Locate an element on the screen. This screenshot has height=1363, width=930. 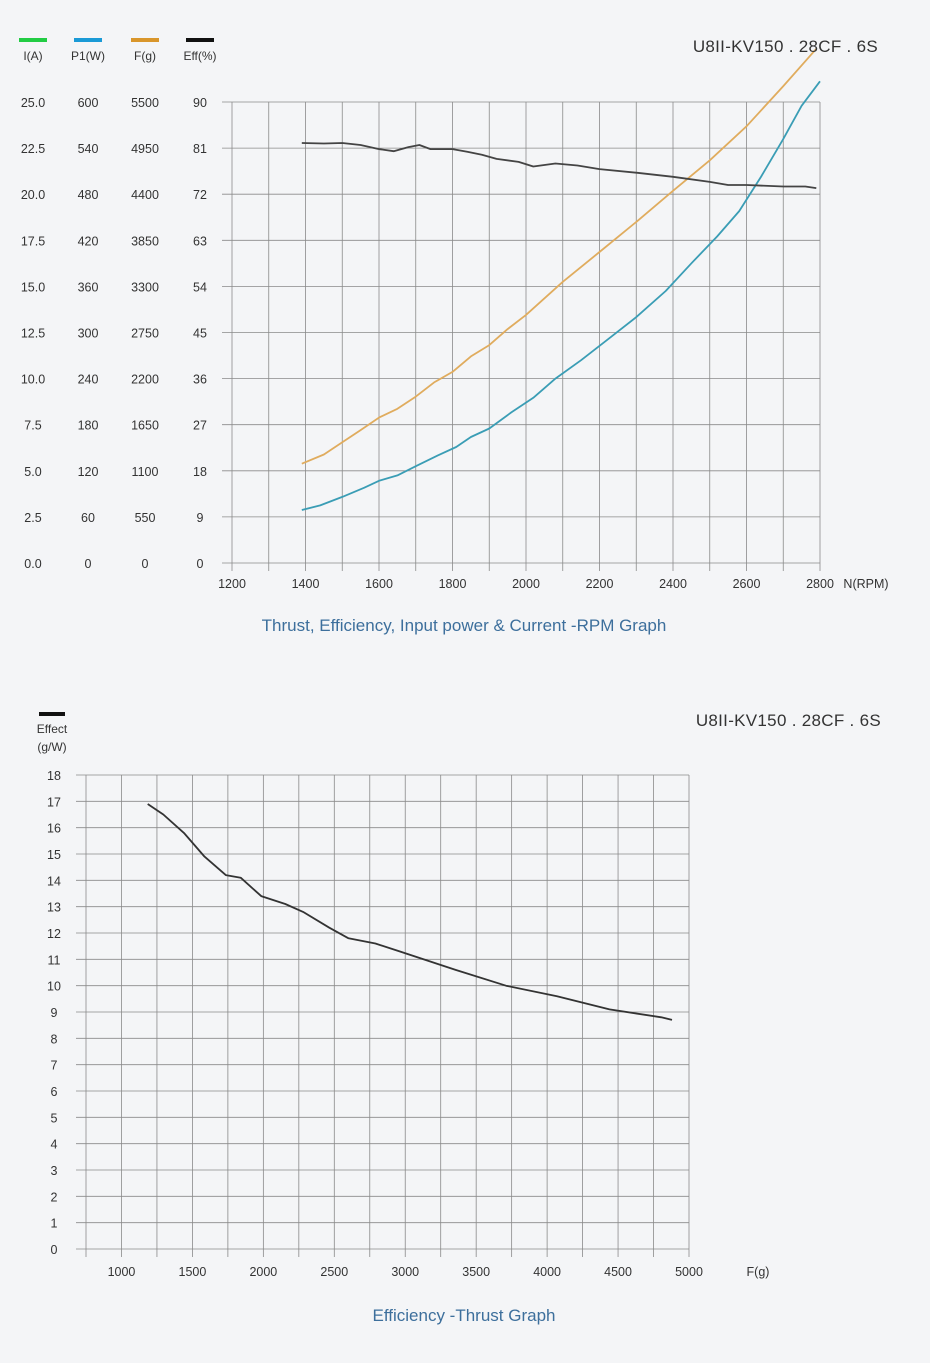
x-tick-label: 1500 is located at coordinates (193, 1272).